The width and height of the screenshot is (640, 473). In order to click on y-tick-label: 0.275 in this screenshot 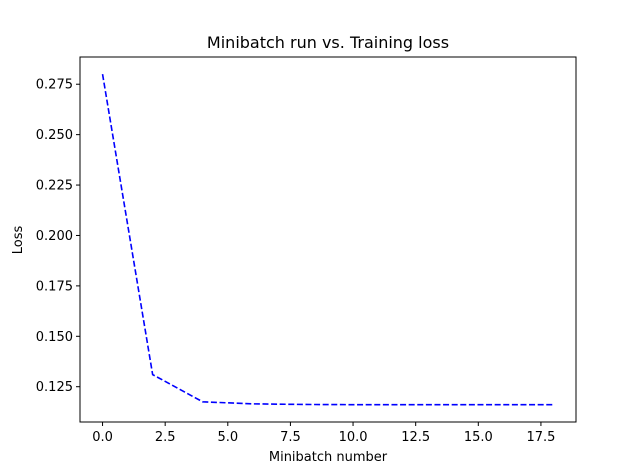, I will do `click(54, 85)`.